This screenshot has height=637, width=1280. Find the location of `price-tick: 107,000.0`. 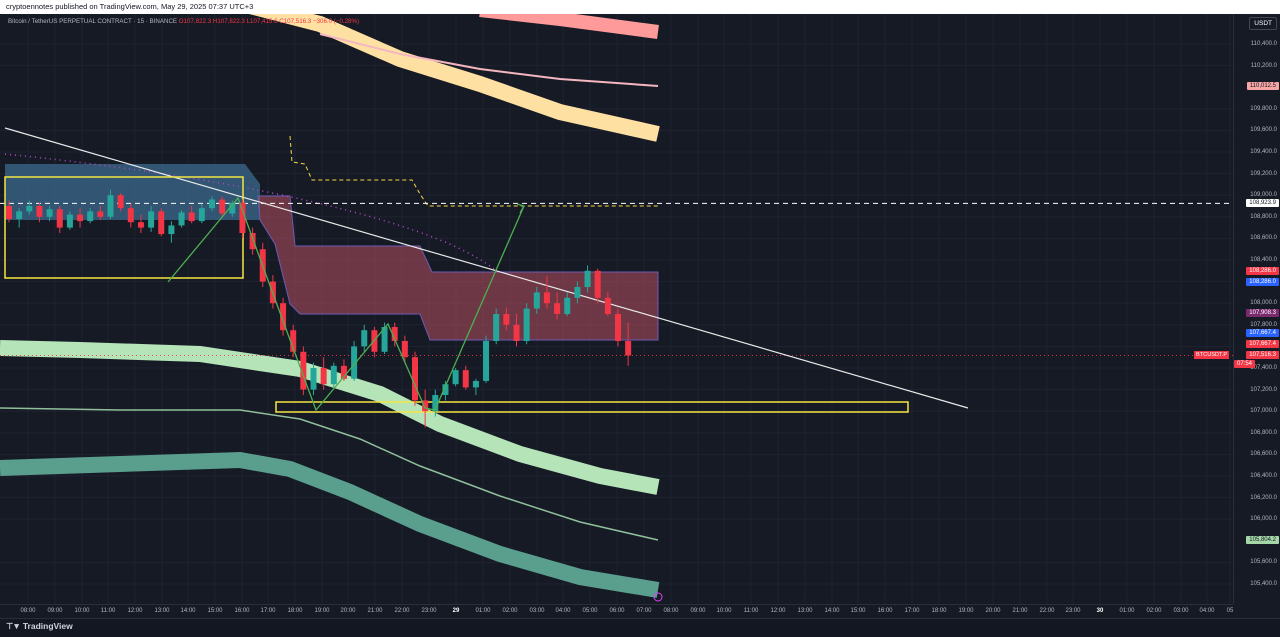

price-tick: 107,000.0 is located at coordinates (1263, 411).